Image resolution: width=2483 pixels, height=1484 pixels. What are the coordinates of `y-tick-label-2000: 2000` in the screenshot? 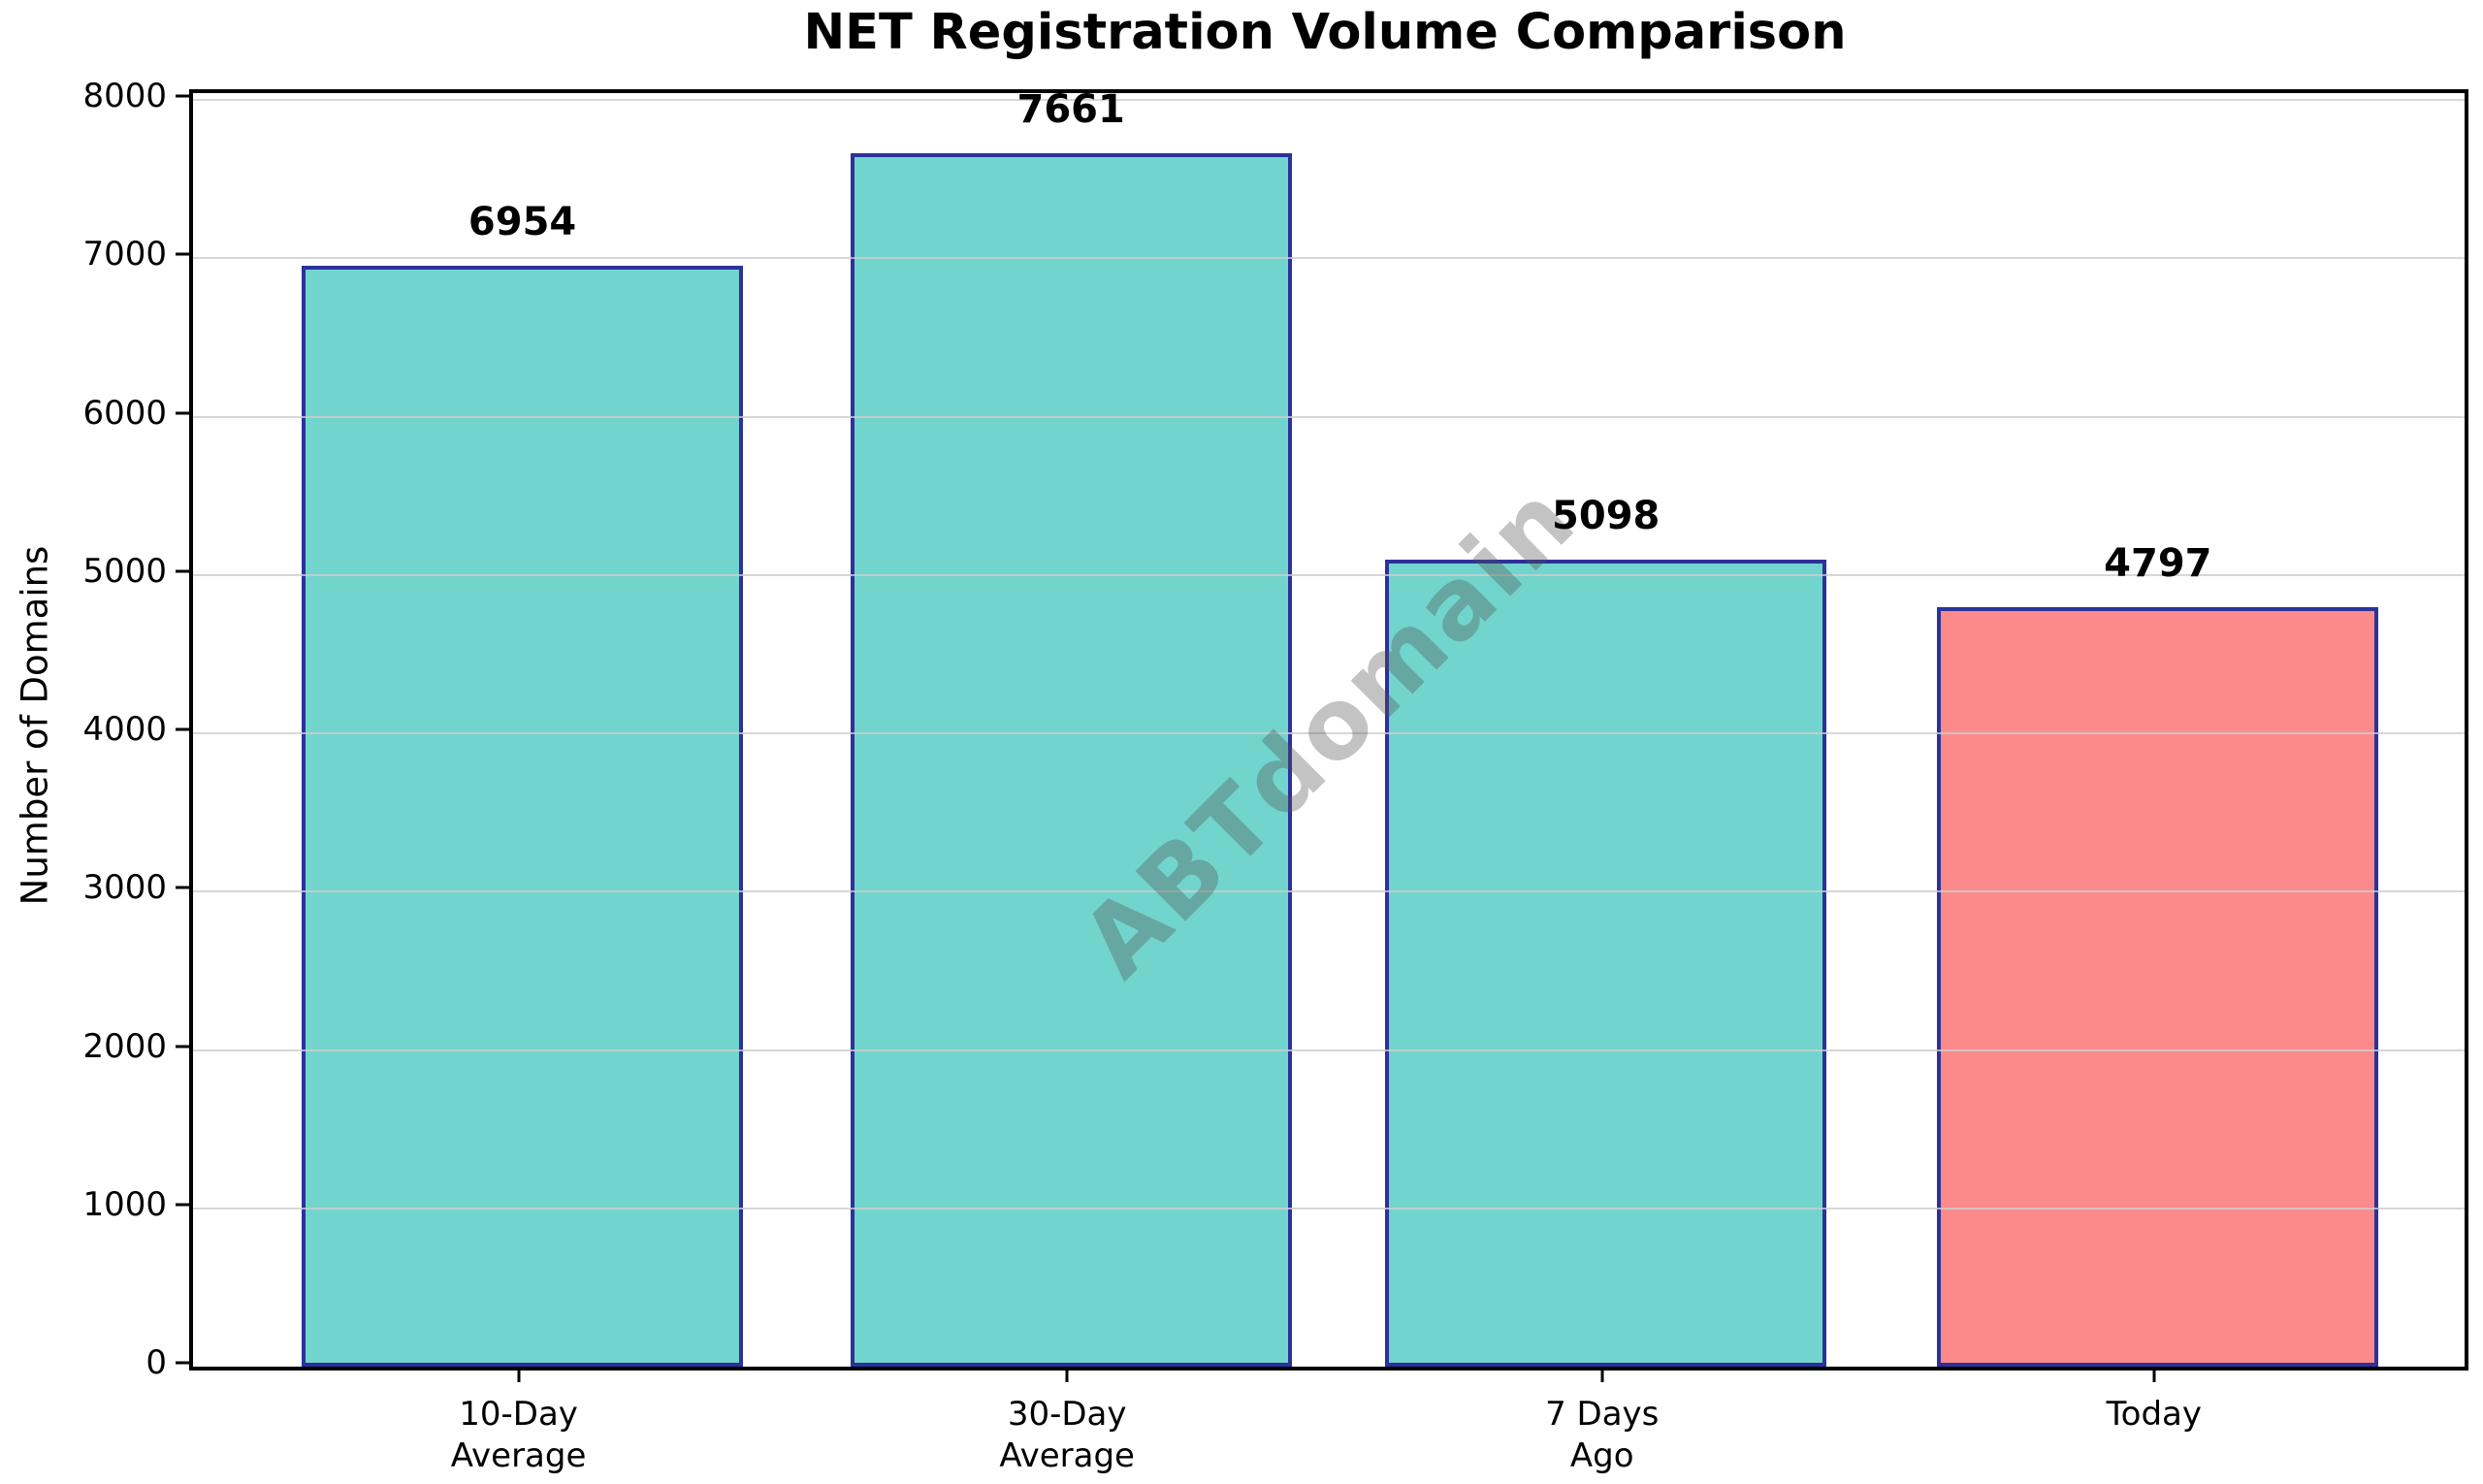 It's located at (125, 1046).